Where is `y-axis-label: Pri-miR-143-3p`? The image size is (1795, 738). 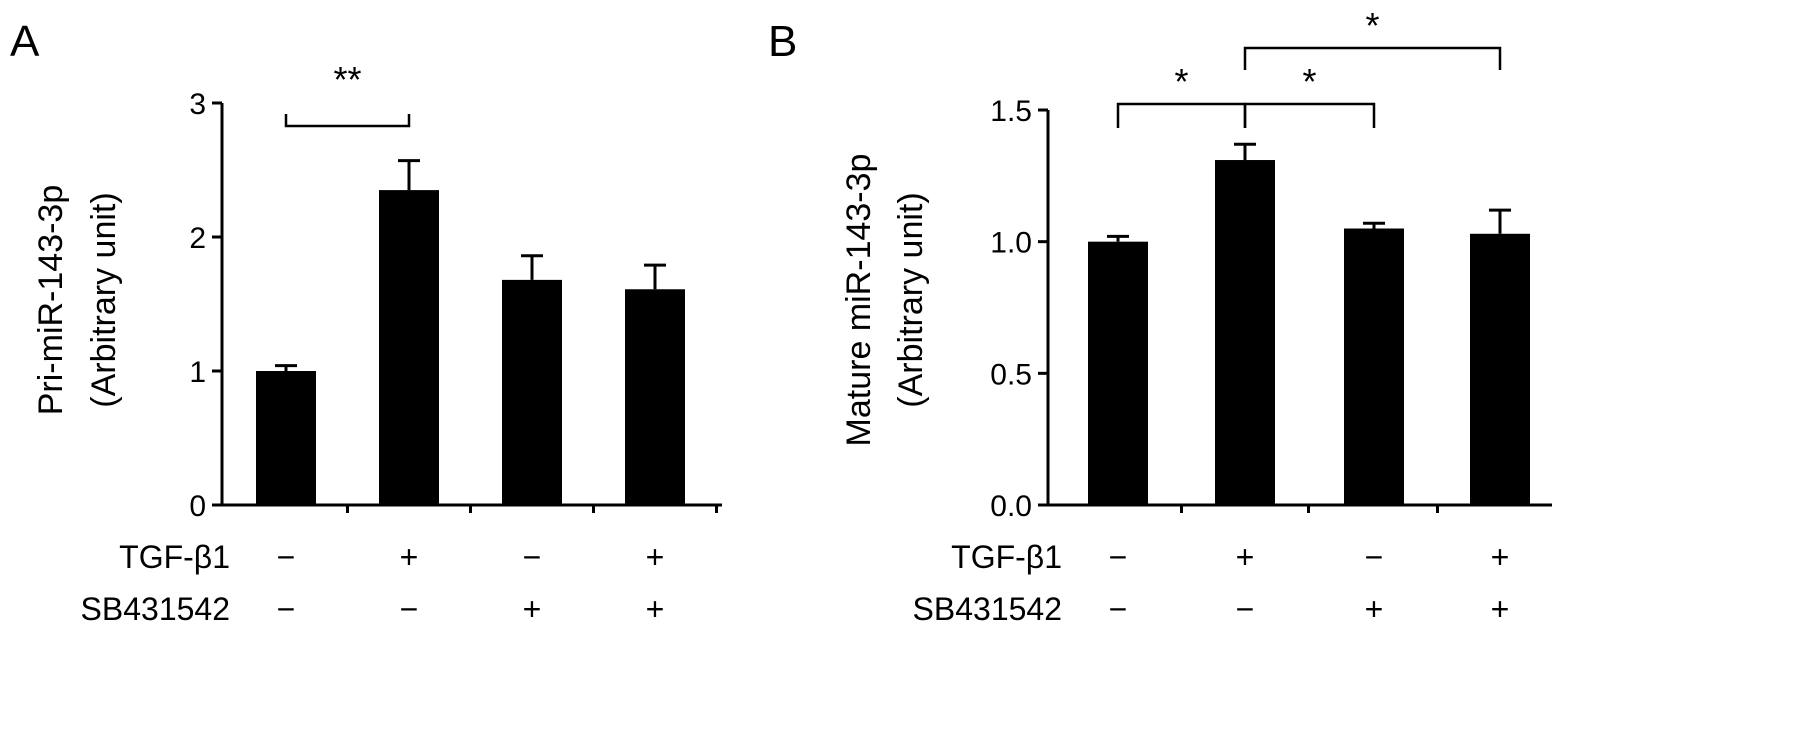 y-axis-label: Pri-miR-143-3p is located at coordinates (51, 300).